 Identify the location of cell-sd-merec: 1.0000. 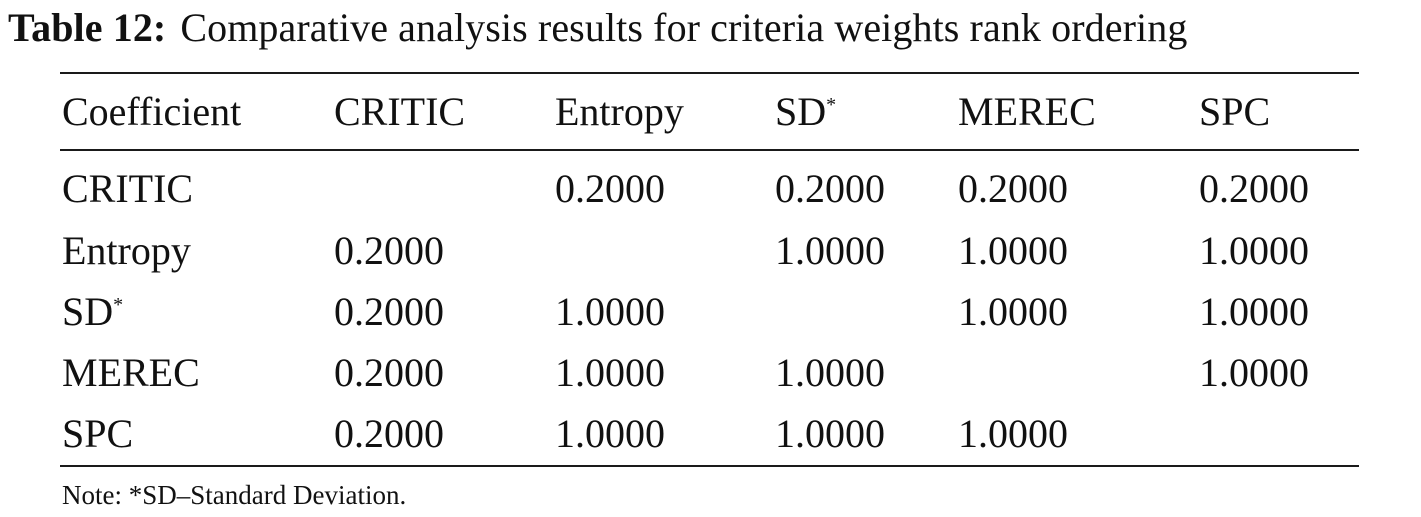
(1013, 311).